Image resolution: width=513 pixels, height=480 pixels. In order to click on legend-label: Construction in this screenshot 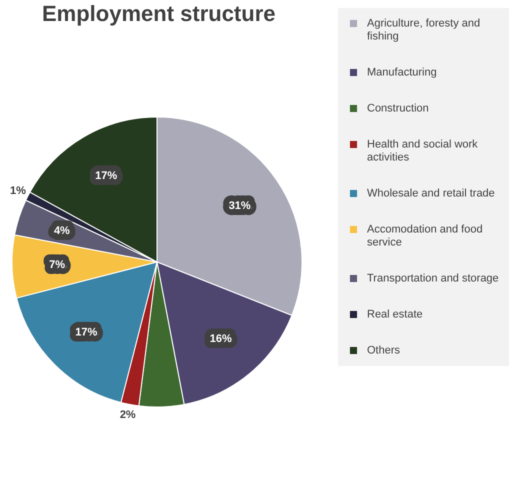, I will do `click(398, 108)`.